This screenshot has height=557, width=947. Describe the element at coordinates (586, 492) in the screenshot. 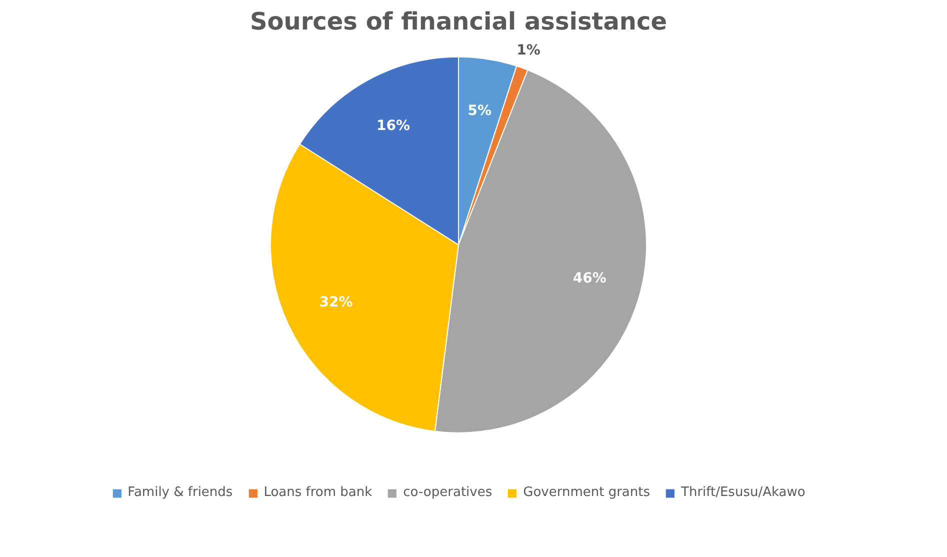

I see `legend-label: Government grants` at that location.